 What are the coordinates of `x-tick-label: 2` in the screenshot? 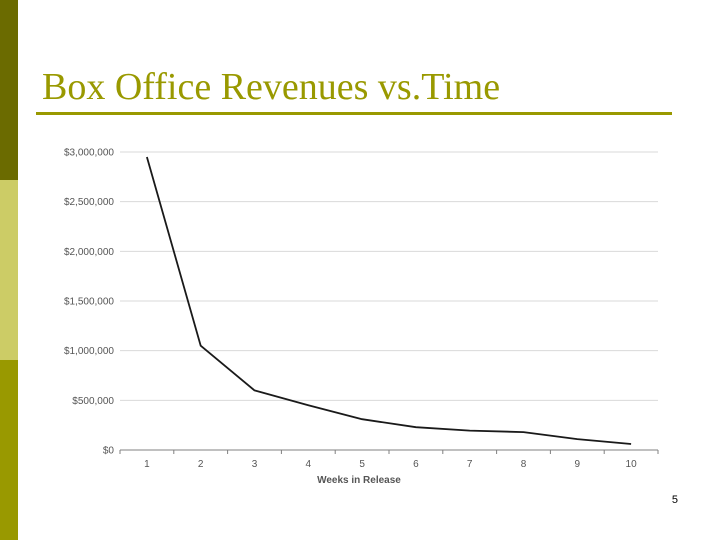 It's located at (201, 464).